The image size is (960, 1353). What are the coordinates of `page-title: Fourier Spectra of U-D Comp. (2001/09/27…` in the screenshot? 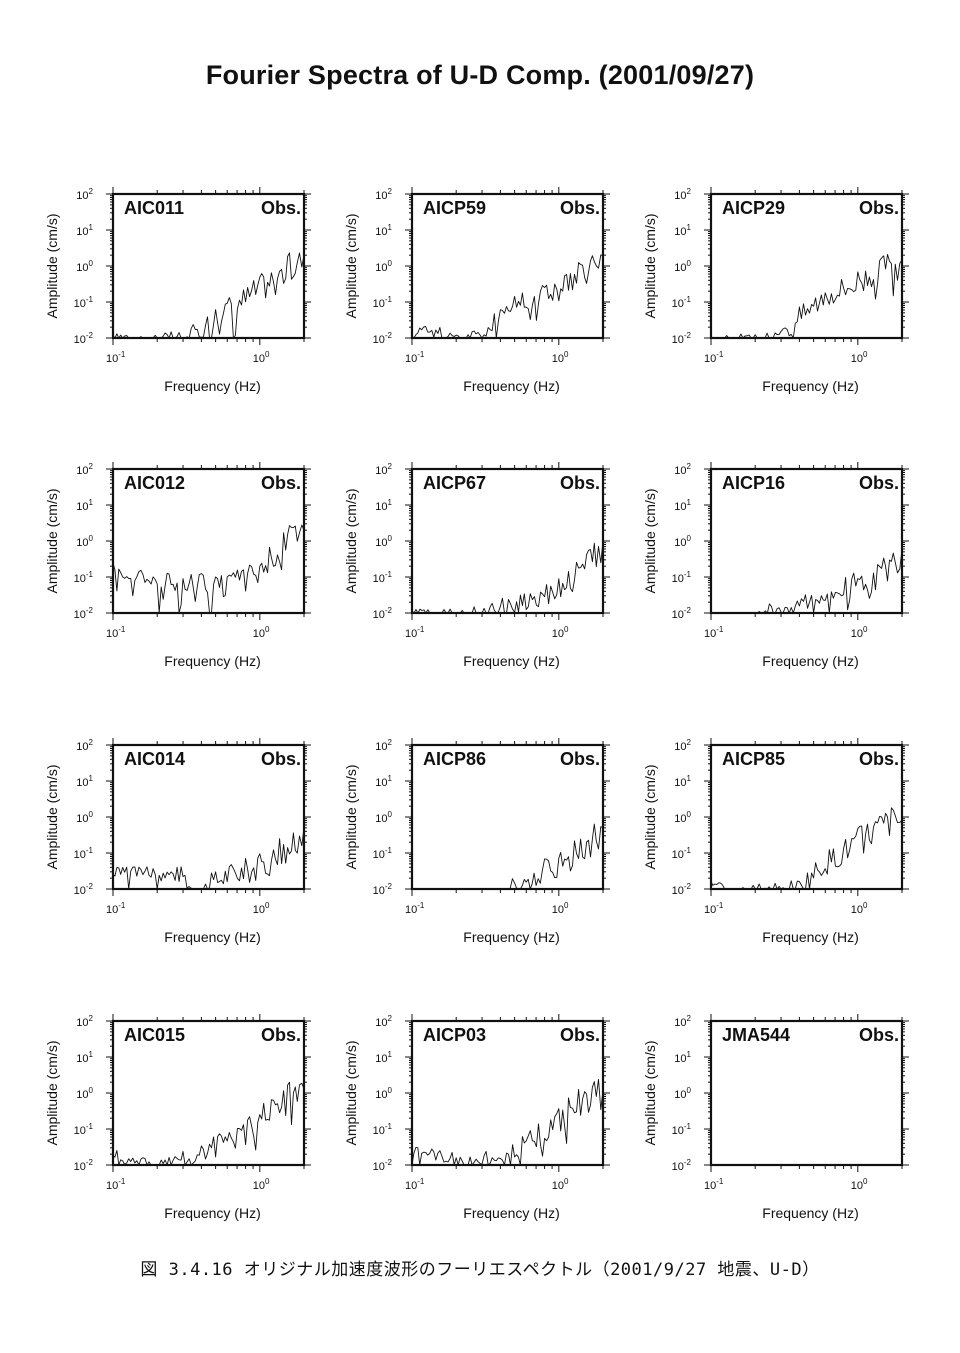 It's located at (480, 75).